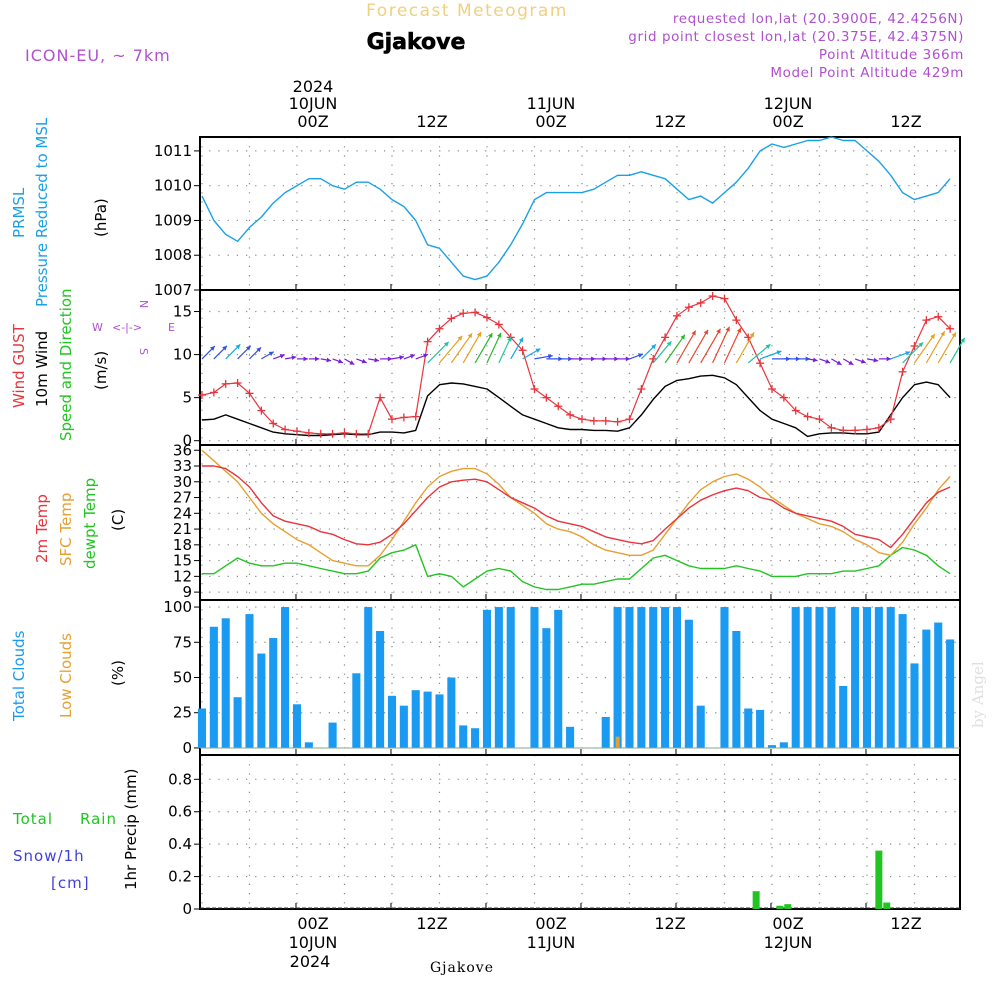  I want to click on y-tick-label: 25, so click(182, 713).